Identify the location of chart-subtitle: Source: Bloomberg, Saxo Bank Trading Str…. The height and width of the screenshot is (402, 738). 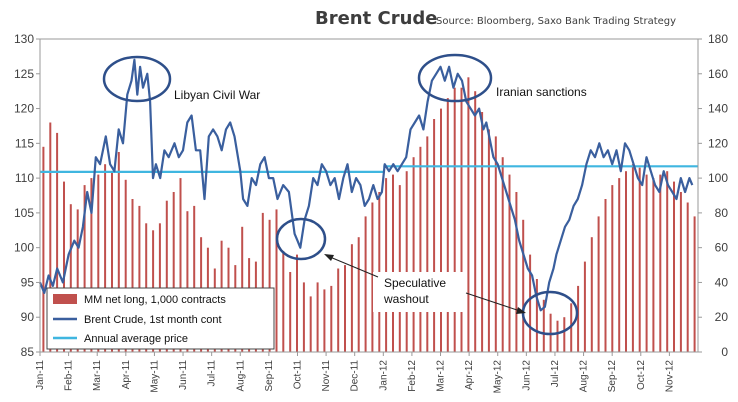
(556, 21).